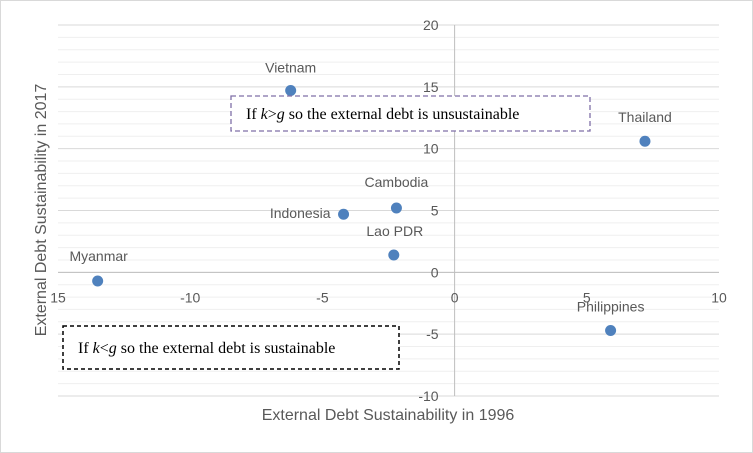  I want to click on x-tick-label: -10, so click(190, 297).